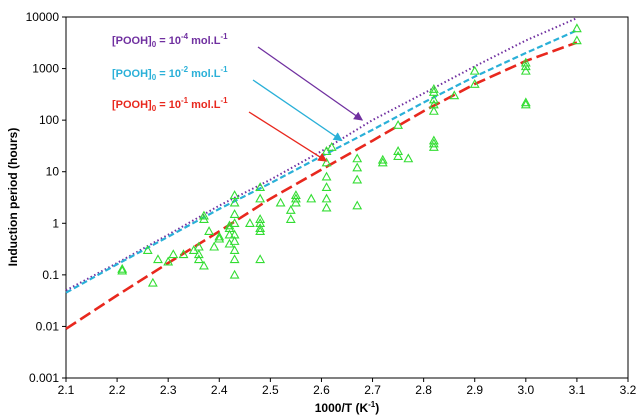  I want to click on x-tick-label: 2.8, so click(423, 390).